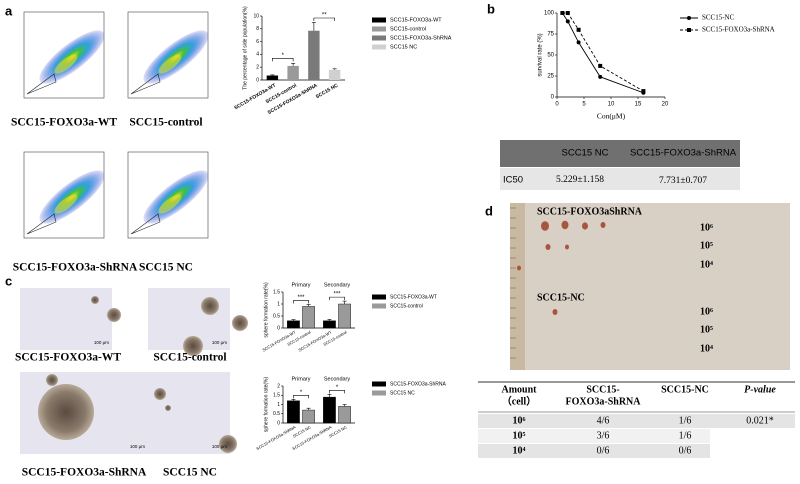 The image size is (800, 484). I want to click on table-cell: 0/6, so click(685, 450).